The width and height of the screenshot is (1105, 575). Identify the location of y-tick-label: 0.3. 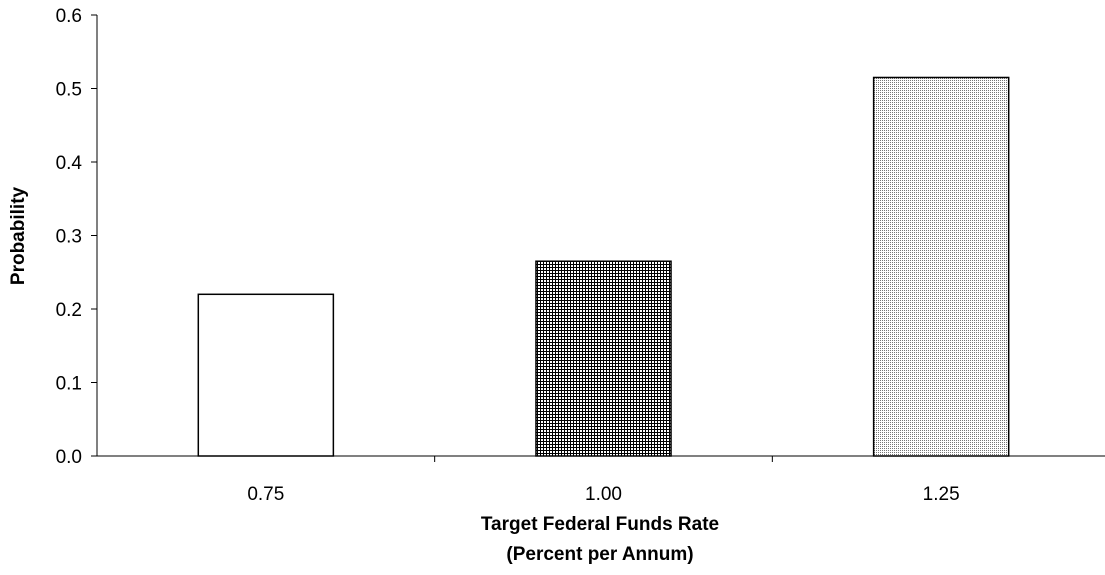
(69, 237).